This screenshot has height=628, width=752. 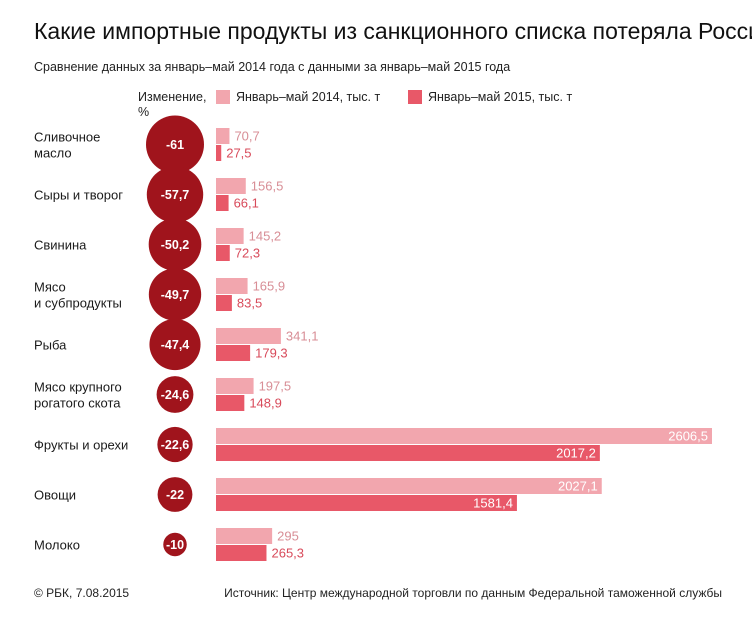 I want to click on category-label: Фрукты и орехи, so click(x=81, y=445).